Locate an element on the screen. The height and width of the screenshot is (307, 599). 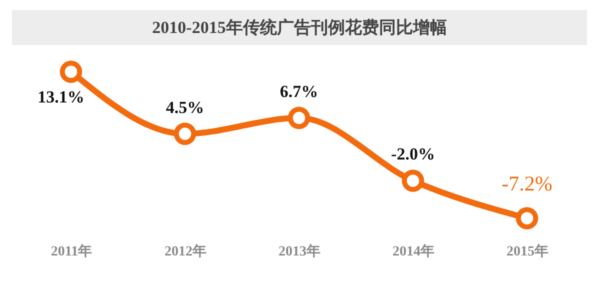
data-label: 6.7% is located at coordinates (299, 91).